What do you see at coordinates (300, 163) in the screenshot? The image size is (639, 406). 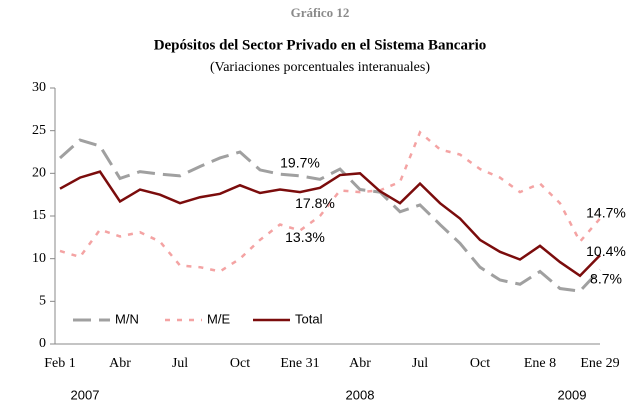 I see `value-label: 19.7%` at bounding box center [300, 163].